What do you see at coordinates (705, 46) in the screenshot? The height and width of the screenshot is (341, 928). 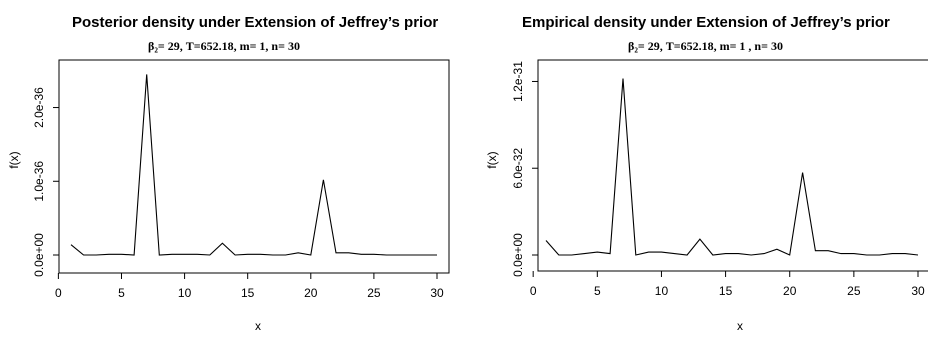 I see `chart-subtitle-right: β₂= 29, T=652.18, m= 1 , n= 30` at bounding box center [705, 46].